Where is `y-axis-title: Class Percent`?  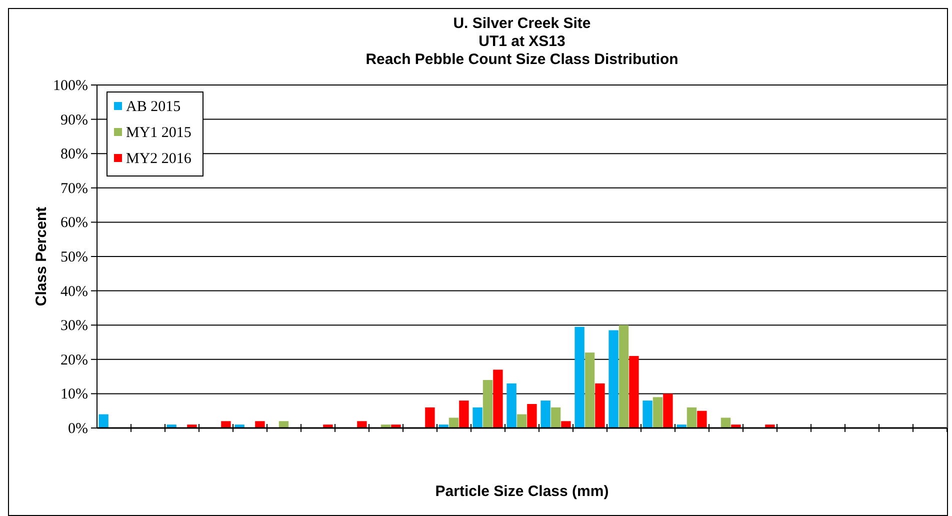 y-axis-title: Class Percent is located at coordinates (41, 256).